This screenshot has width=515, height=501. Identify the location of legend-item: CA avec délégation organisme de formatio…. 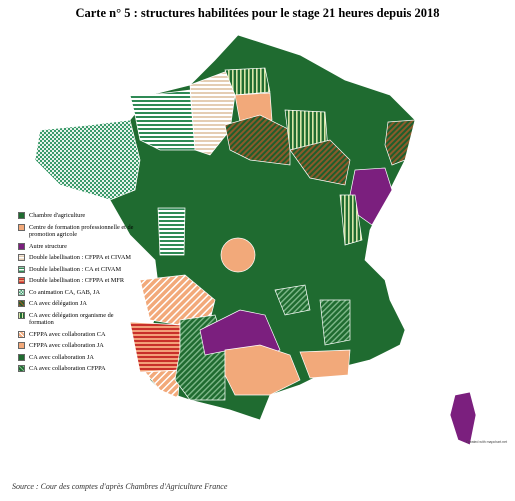
(77, 319).